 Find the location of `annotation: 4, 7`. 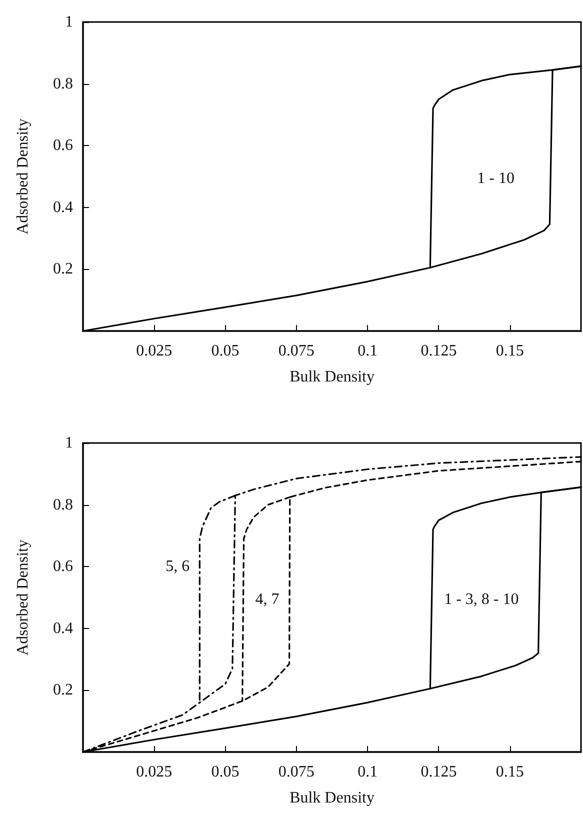

annotation: 4, 7 is located at coordinates (267, 599).